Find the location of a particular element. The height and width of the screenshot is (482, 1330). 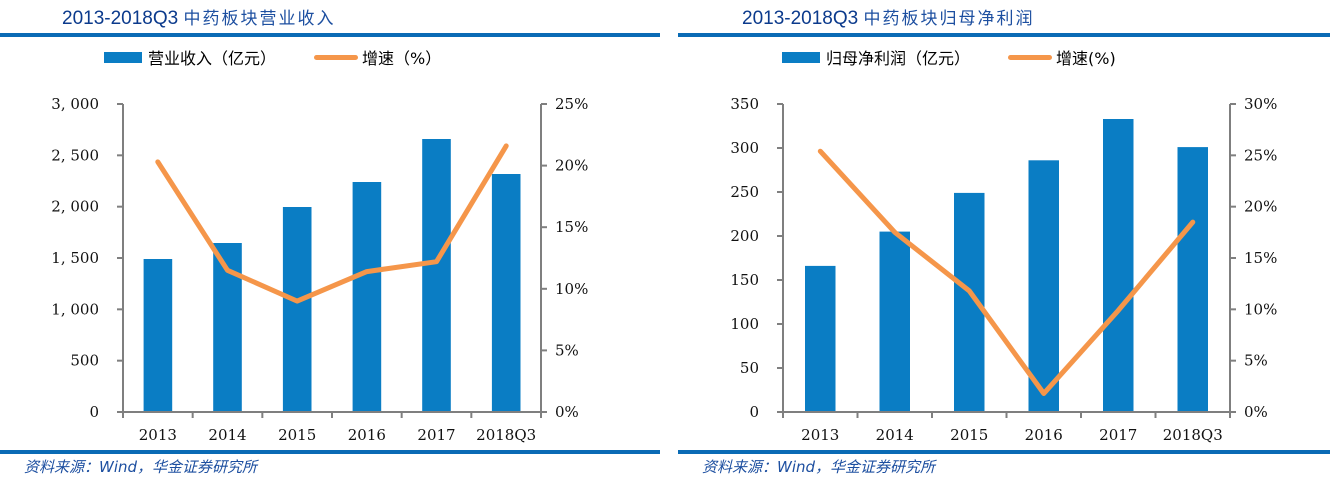

left-tick-label: 350 is located at coordinates (744, 104).